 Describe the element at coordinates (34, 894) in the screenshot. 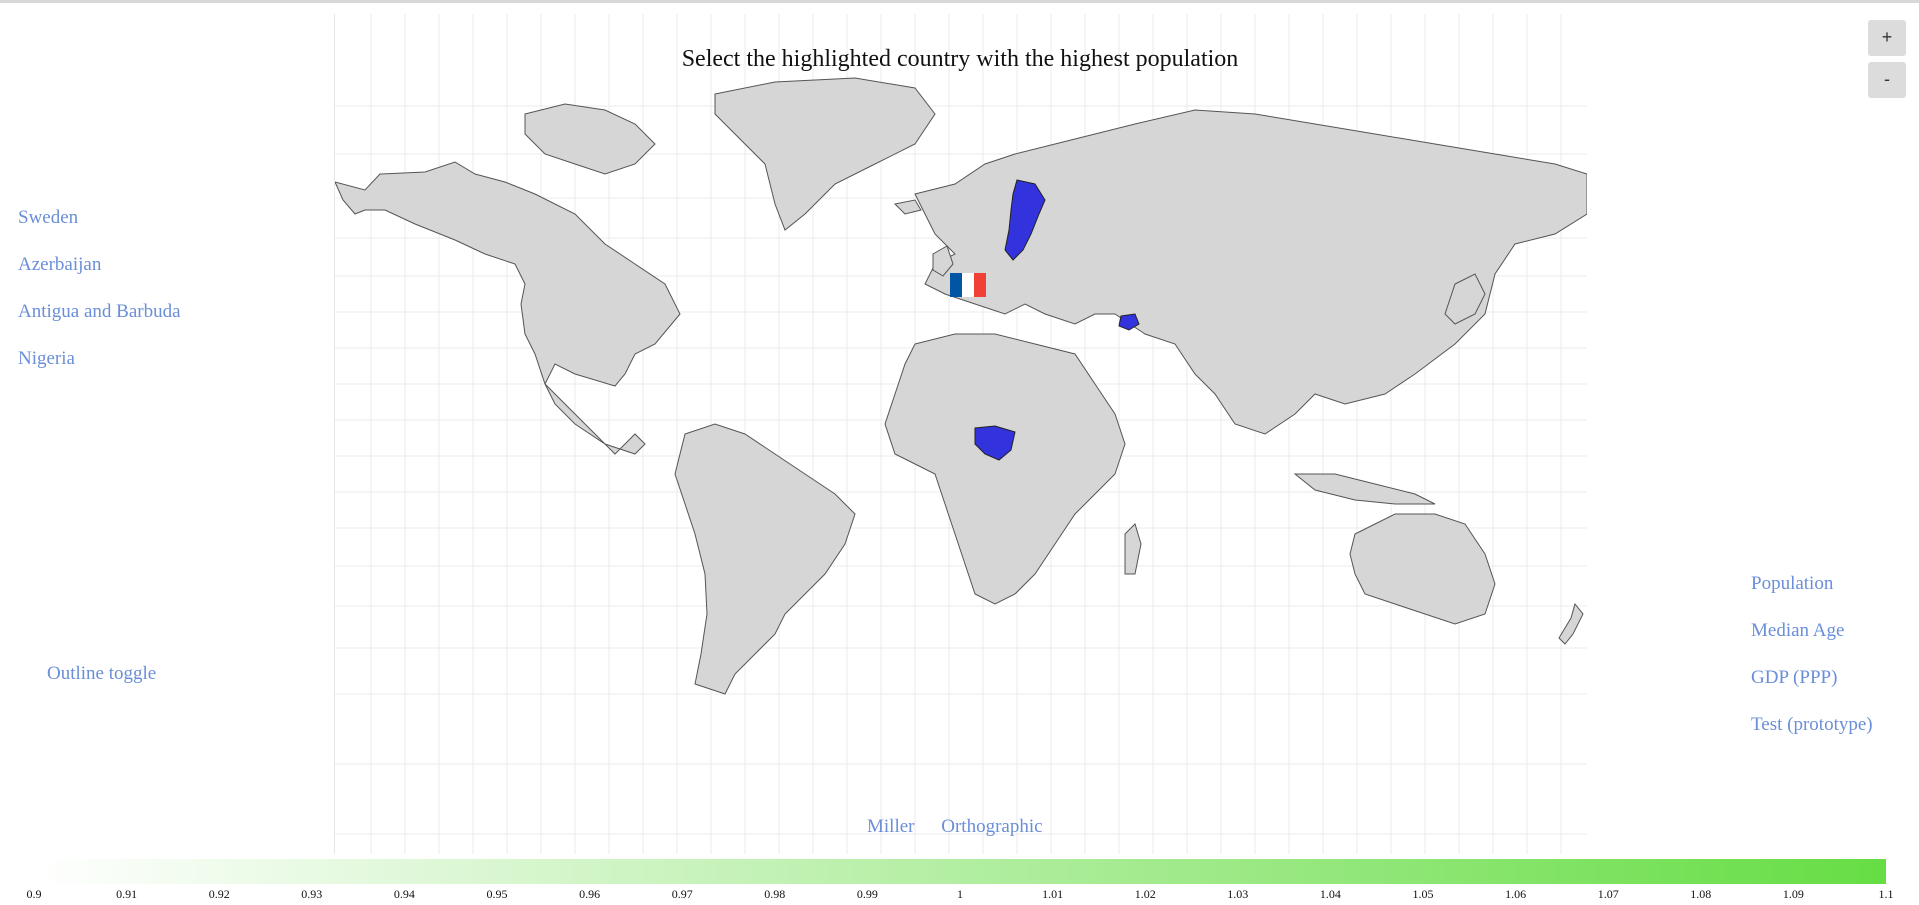

I see `legend-tick-label: 0.9` at that location.